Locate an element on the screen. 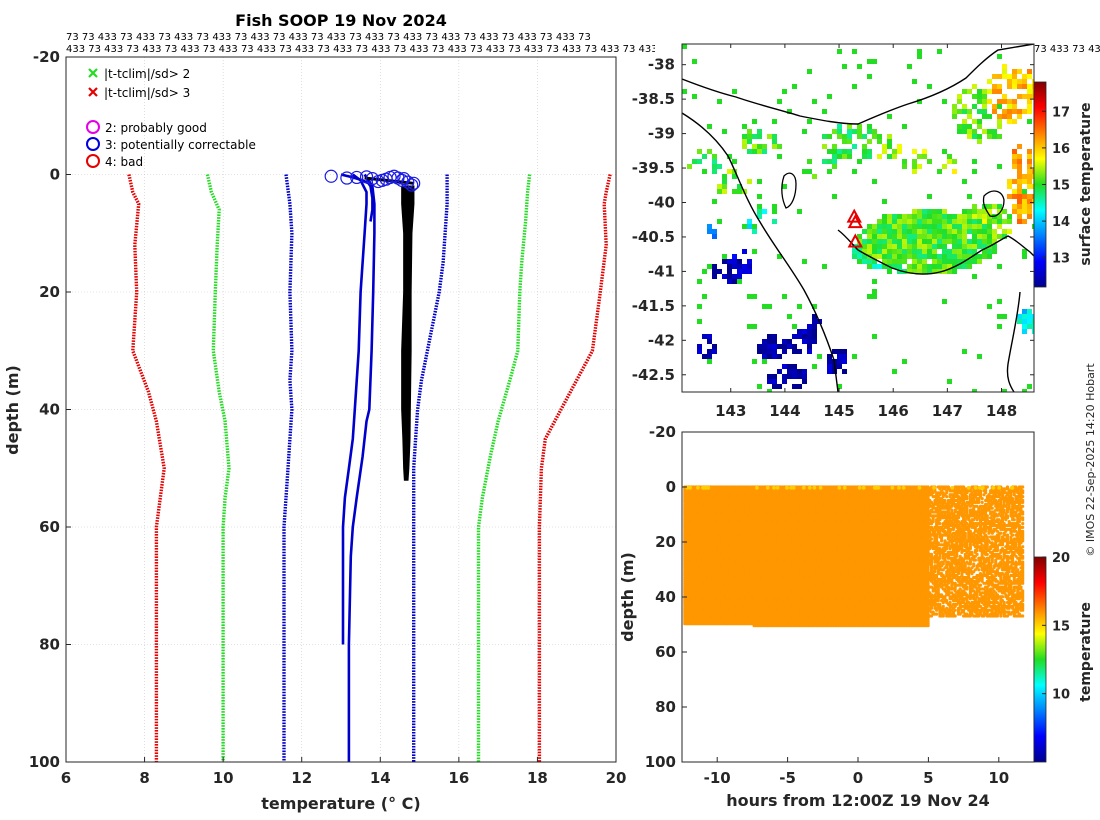  legend-x-red: |t-tclim|/sd> 3 is located at coordinates (139, 93).